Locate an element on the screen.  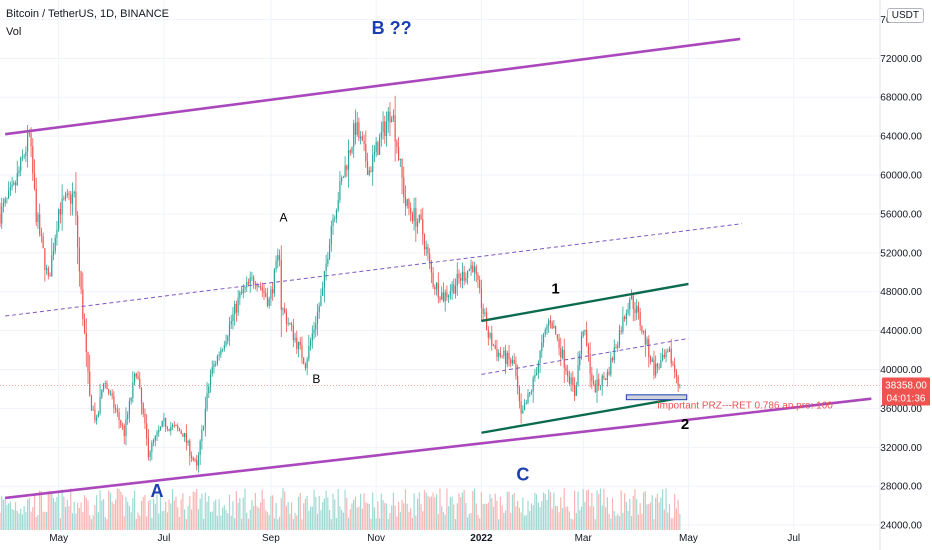
current-price-value: 38358.00 is located at coordinates (906, 386).